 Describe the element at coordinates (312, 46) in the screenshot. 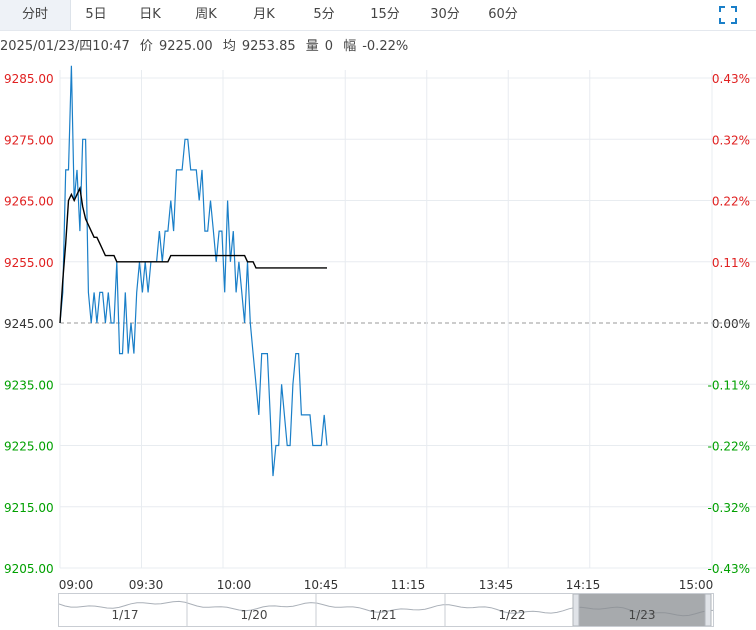

I see `info-volume-label: 量` at that location.